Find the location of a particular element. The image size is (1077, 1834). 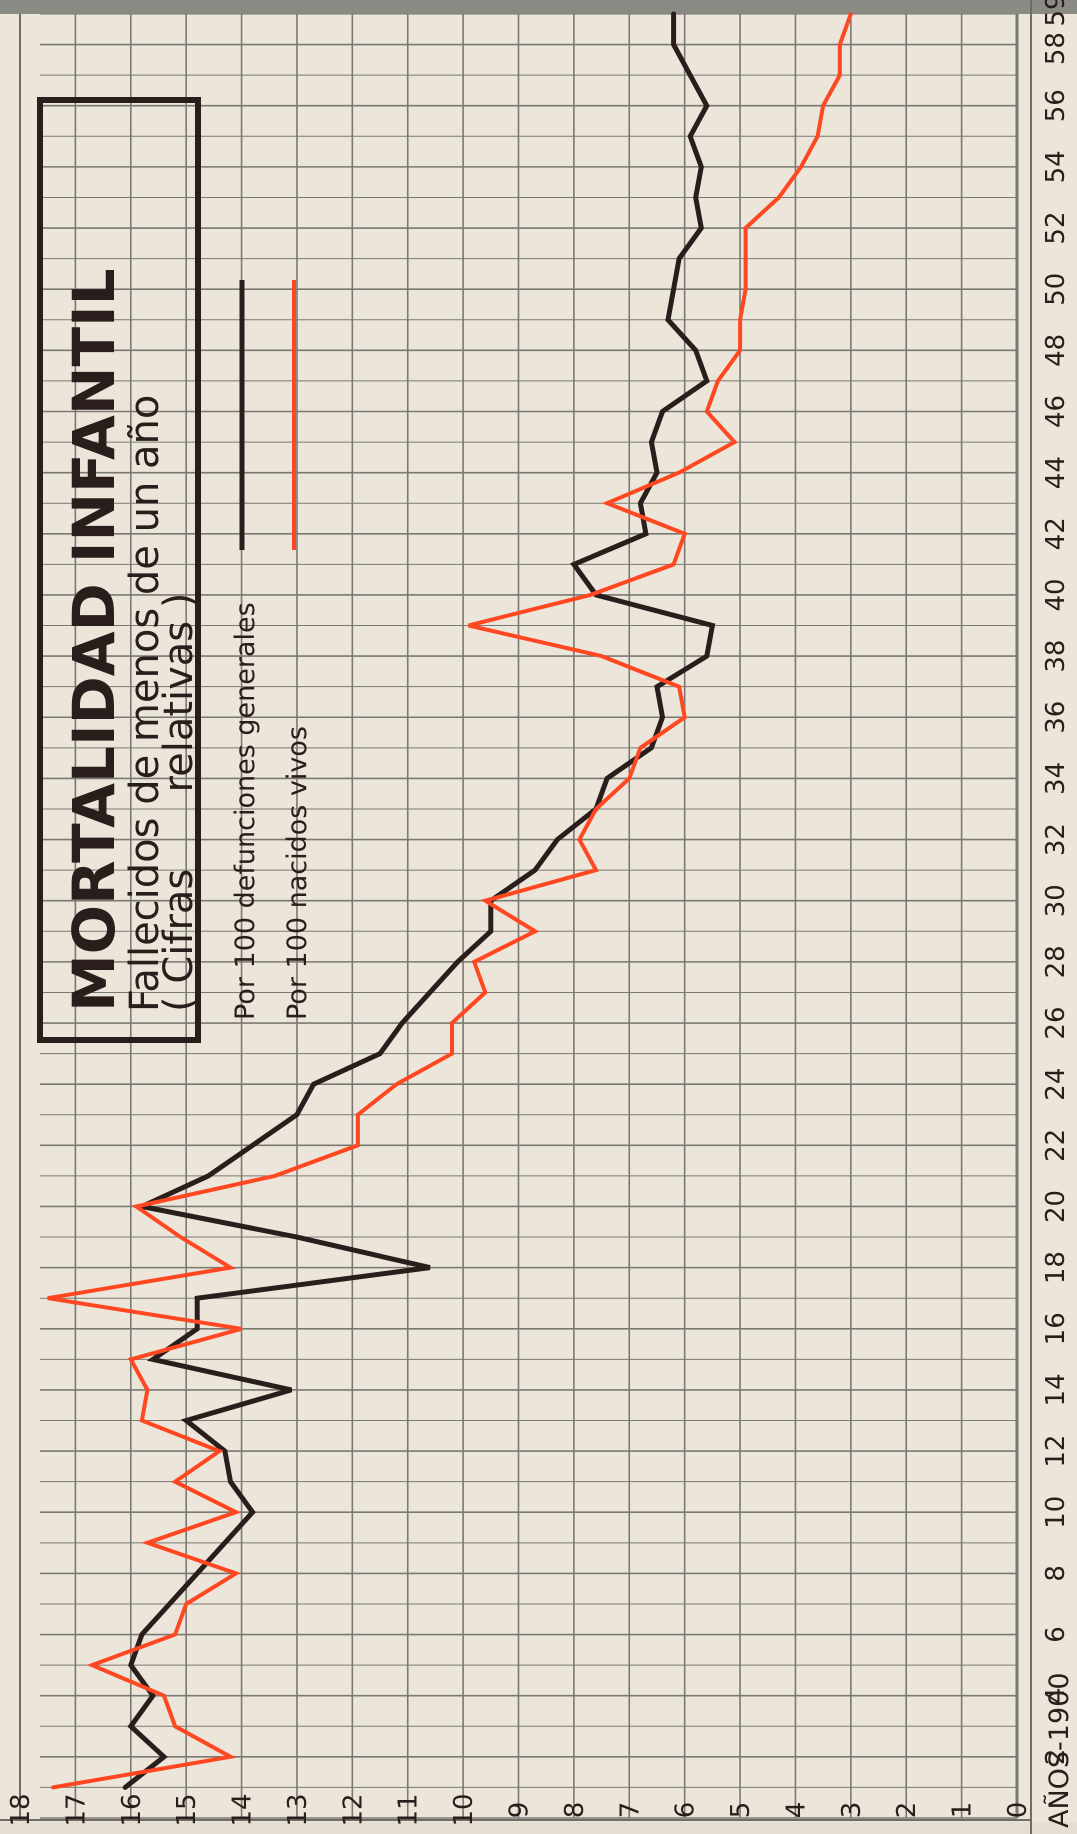

y-tick-label: 1 is located at coordinates (963, 1810).